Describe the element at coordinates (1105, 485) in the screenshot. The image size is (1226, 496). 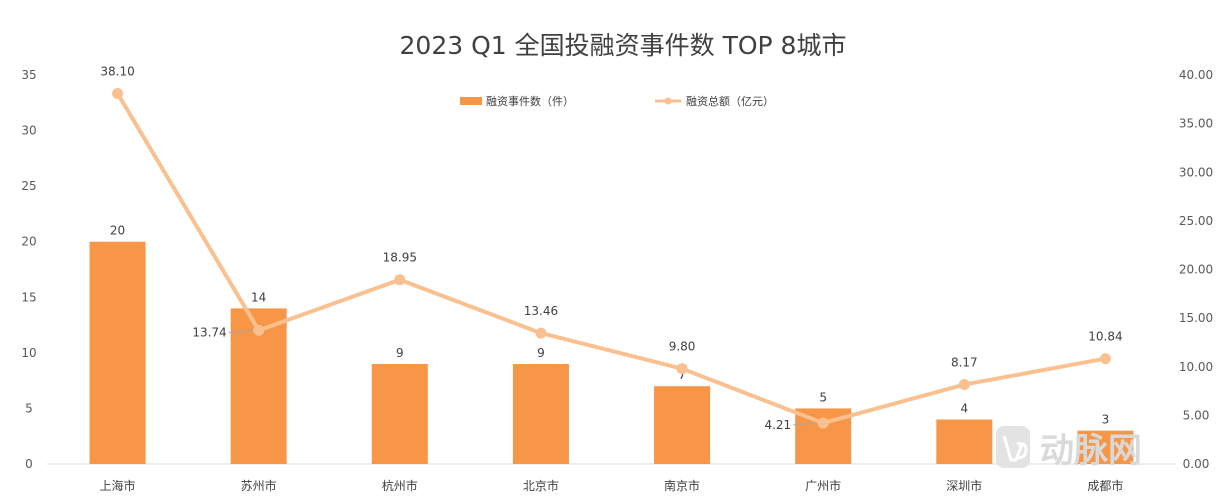
I see `category-label: 成都市` at that location.